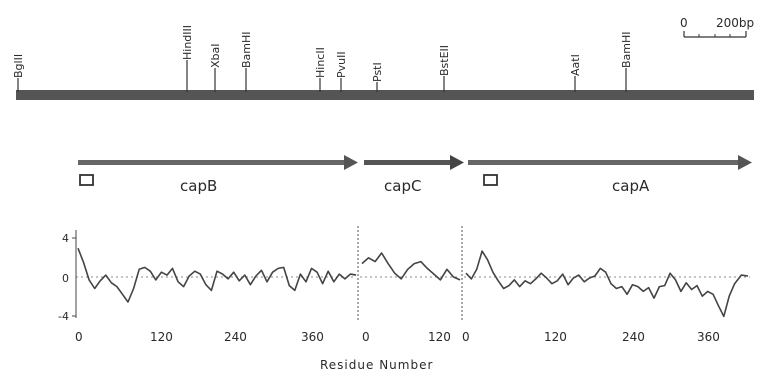 The width and height of the screenshot is (766, 374). What do you see at coordinates (187, 42) in the screenshot?
I see `site-label-hindiii: HindIII` at bounding box center [187, 42].